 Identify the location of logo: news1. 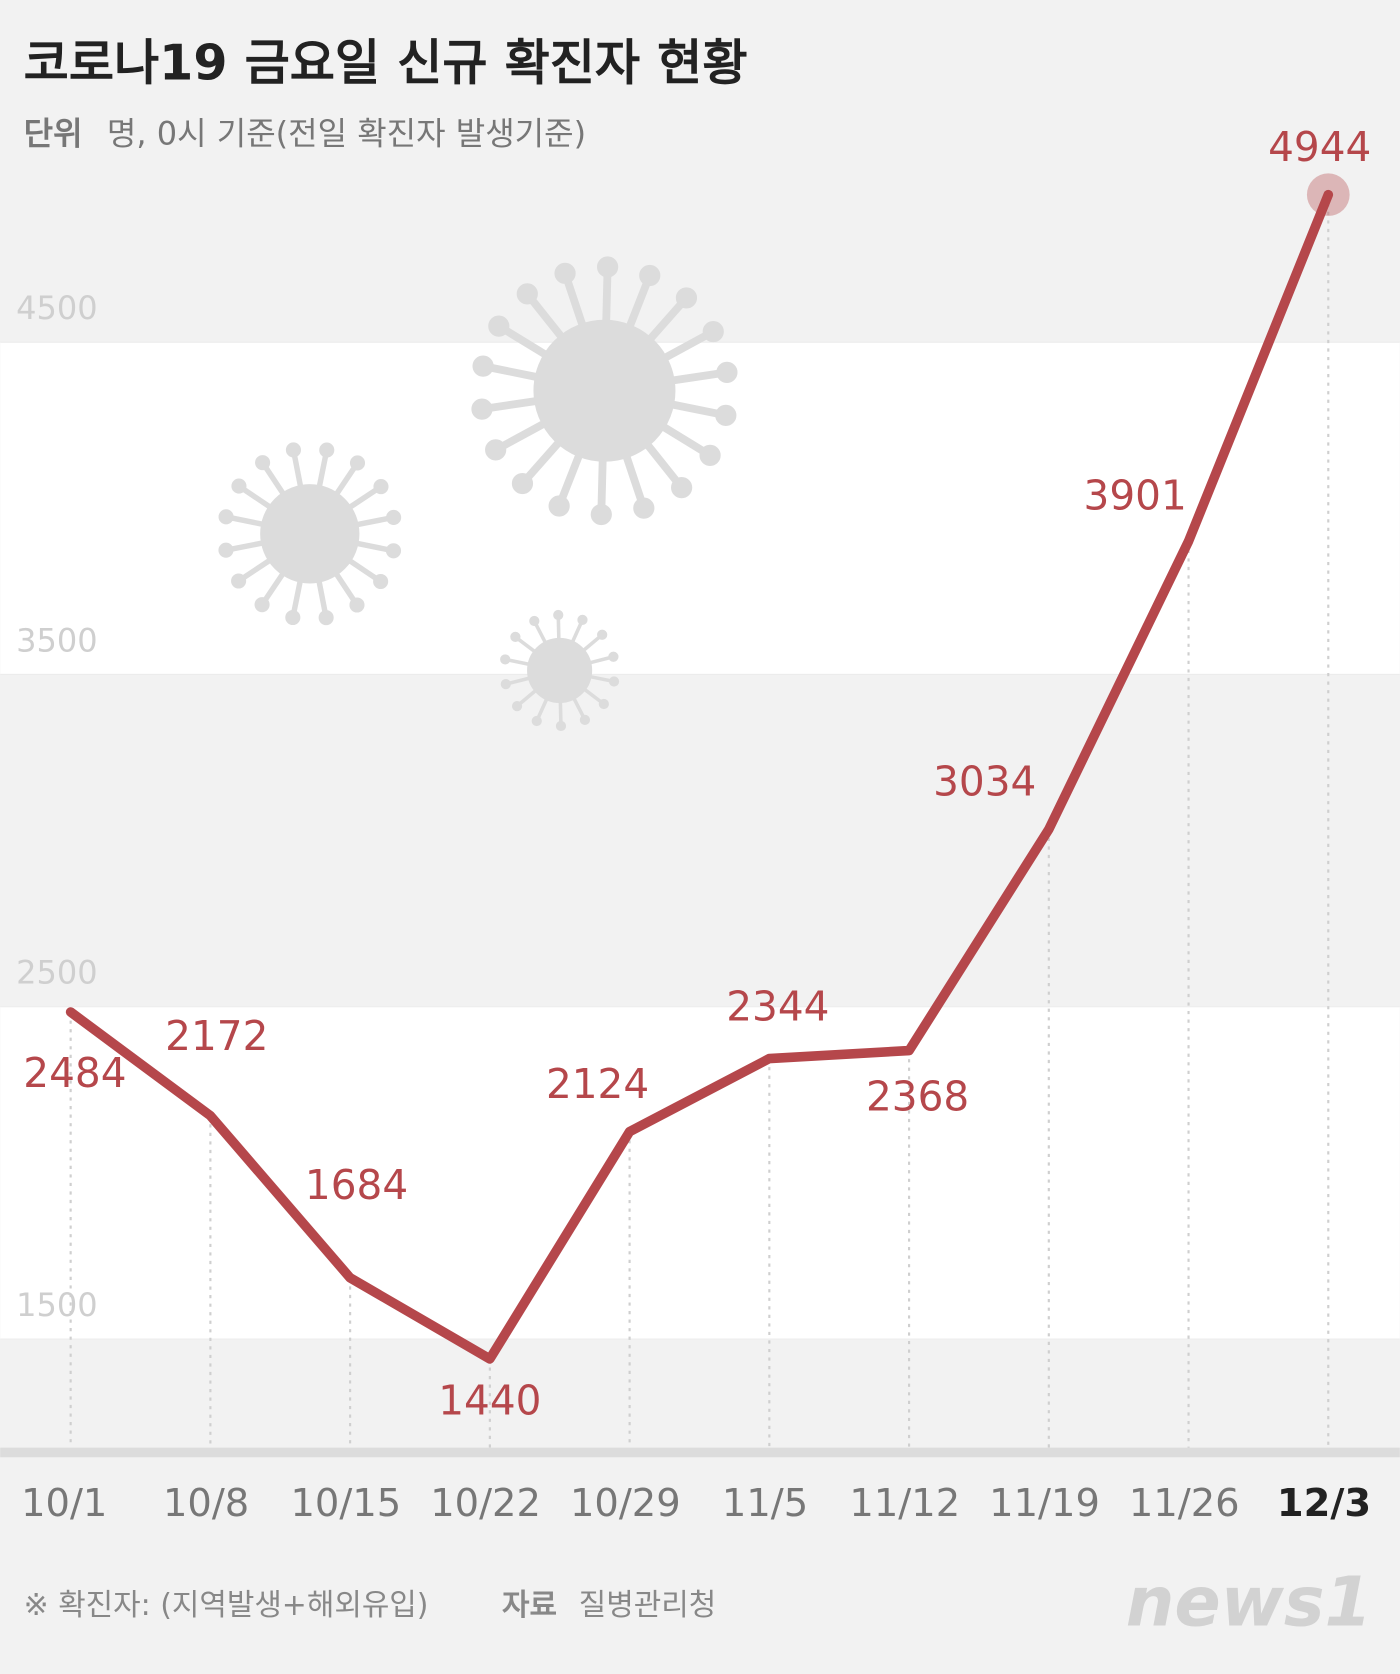
(1249, 1602).